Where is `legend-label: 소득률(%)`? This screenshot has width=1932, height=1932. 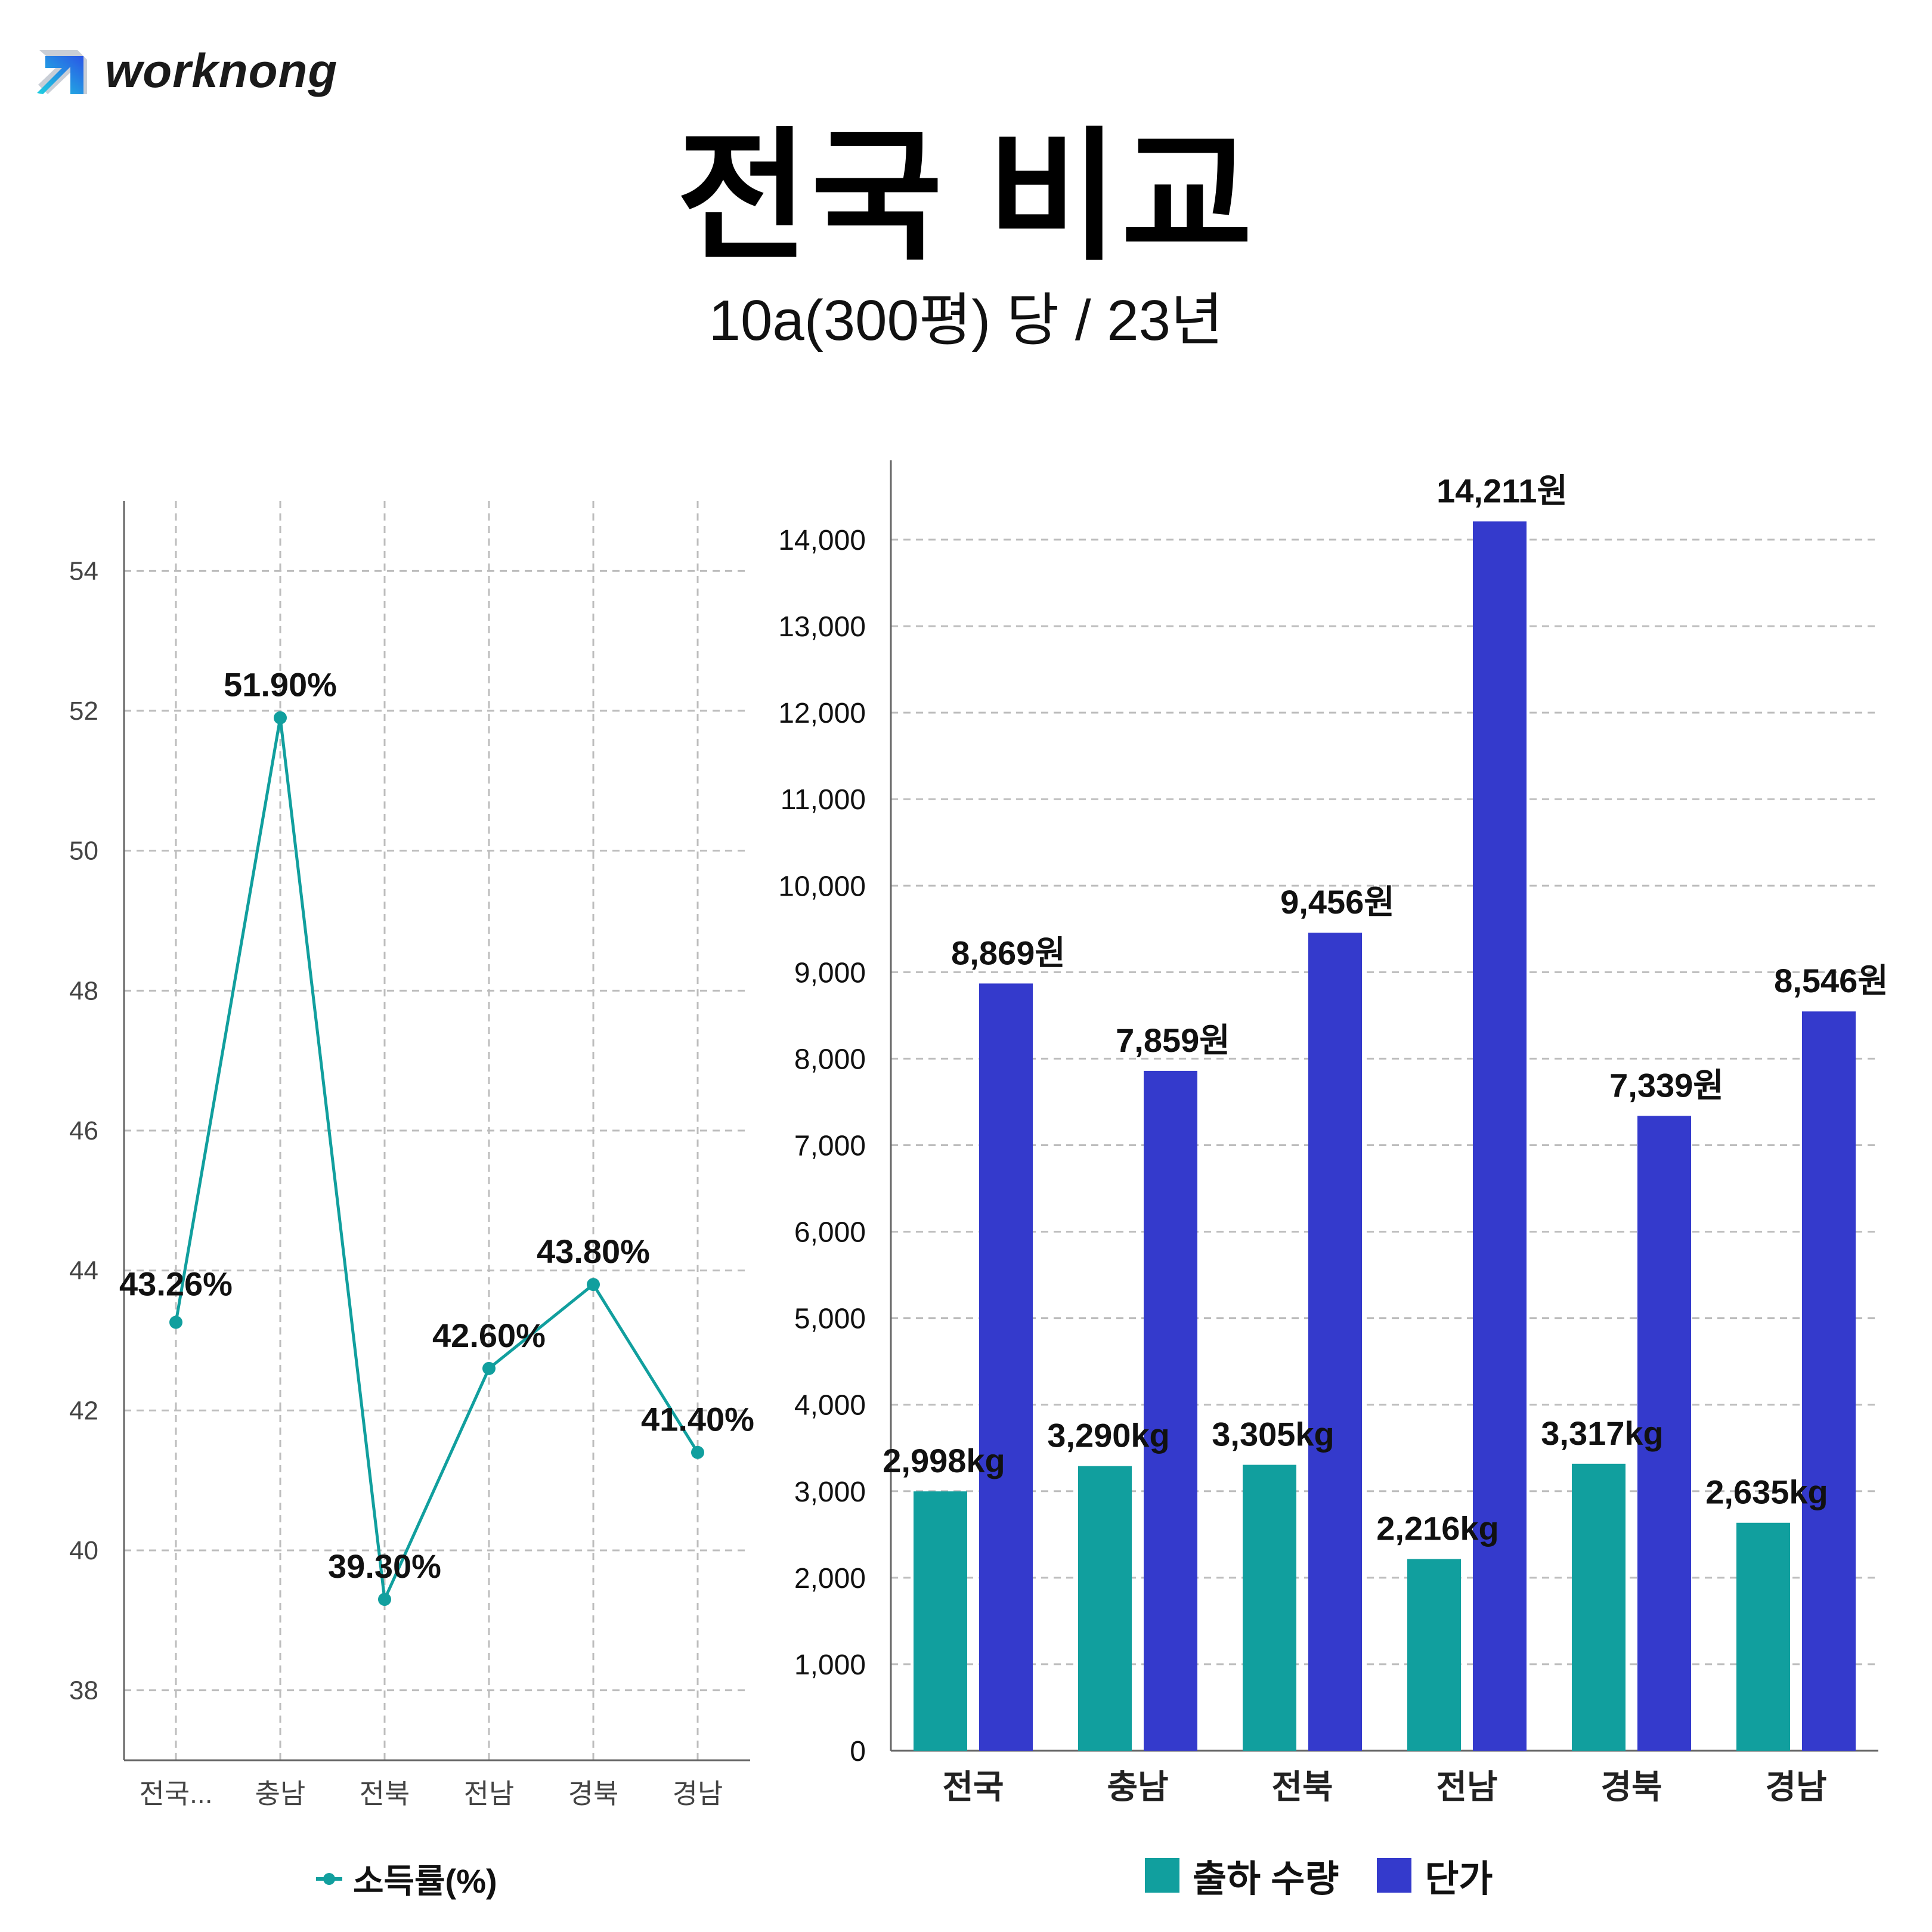 legend-label: 소득률(%) is located at coordinates (425, 1881).